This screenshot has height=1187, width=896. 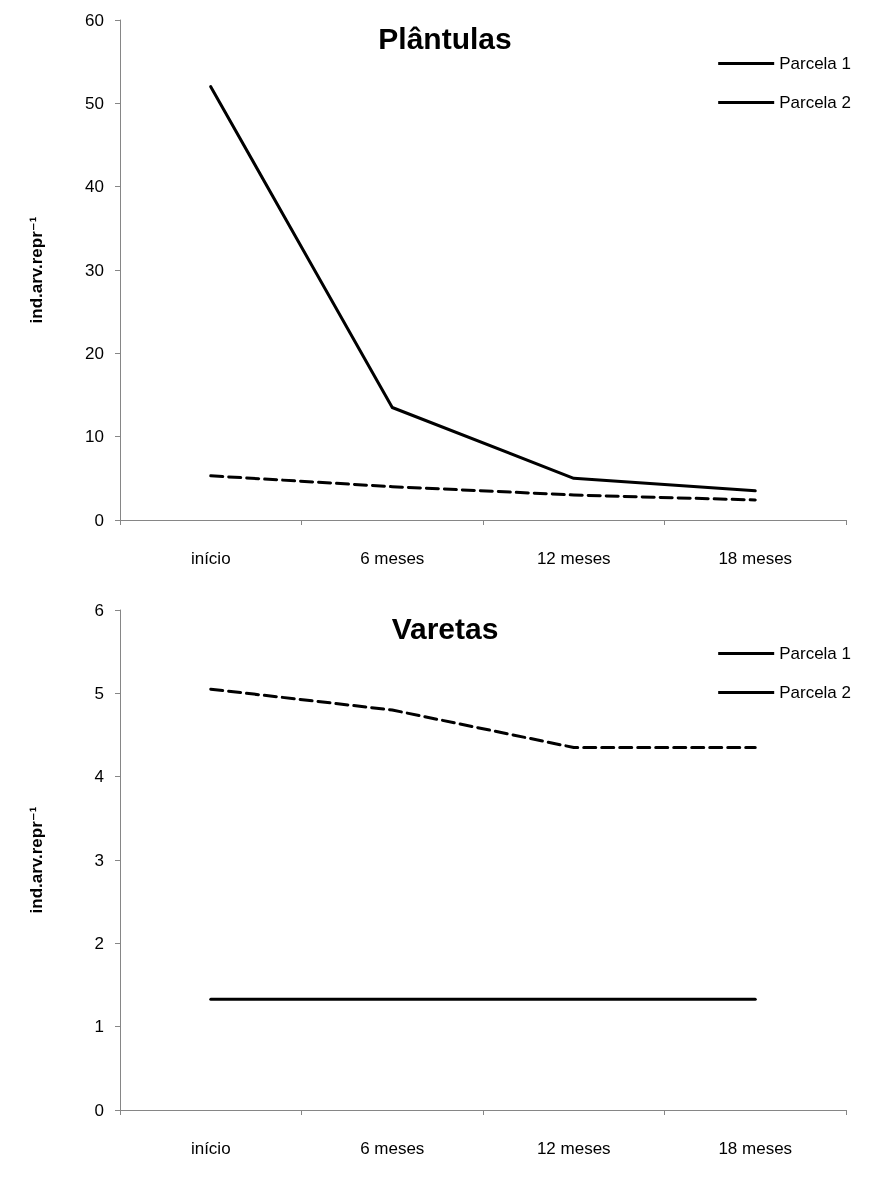 What do you see at coordinates (94, 353) in the screenshot?
I see `y-tick-label: 20` at bounding box center [94, 353].